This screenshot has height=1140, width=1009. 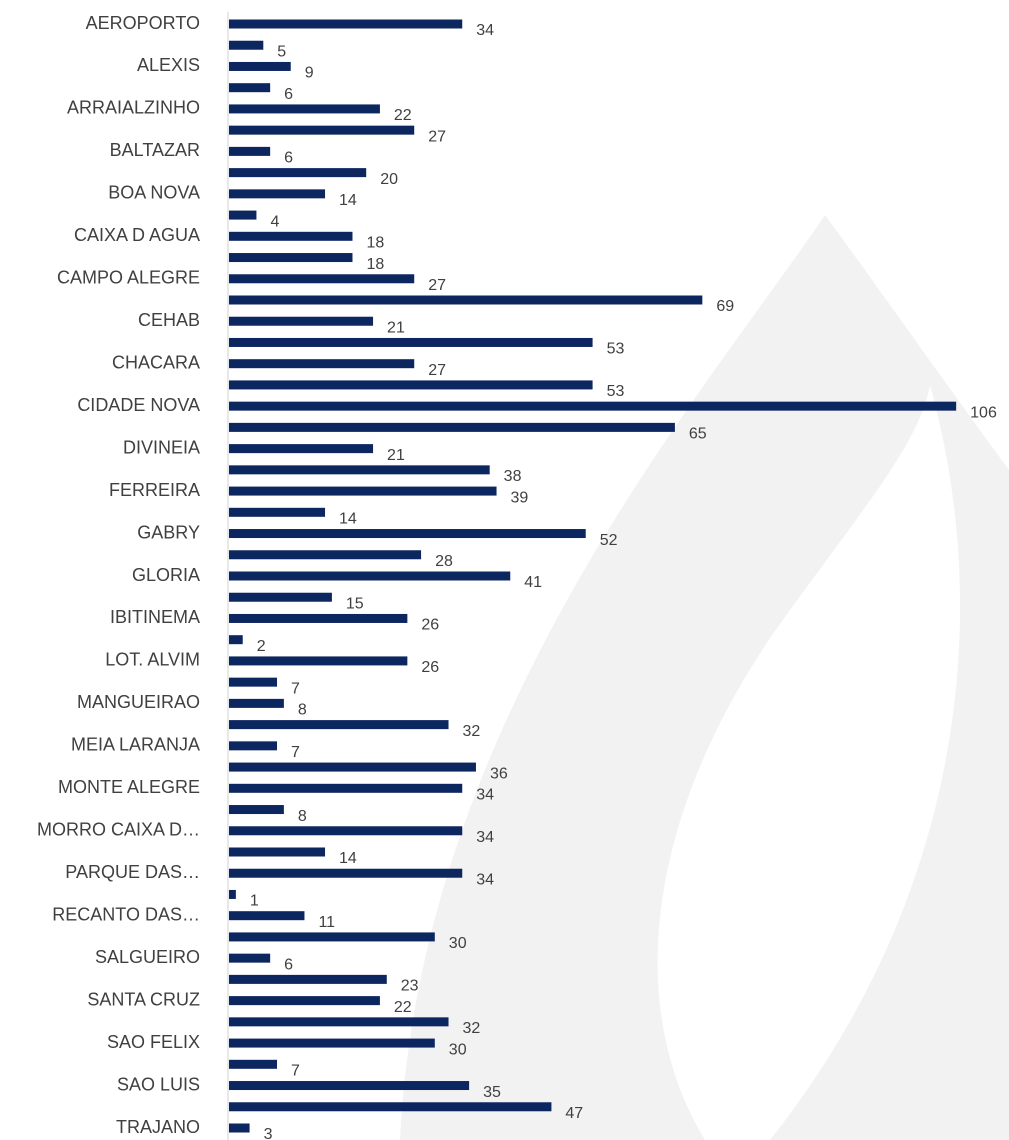 What do you see at coordinates (158, 1084) in the screenshot?
I see `y-tick-label: SAO LUIS` at bounding box center [158, 1084].